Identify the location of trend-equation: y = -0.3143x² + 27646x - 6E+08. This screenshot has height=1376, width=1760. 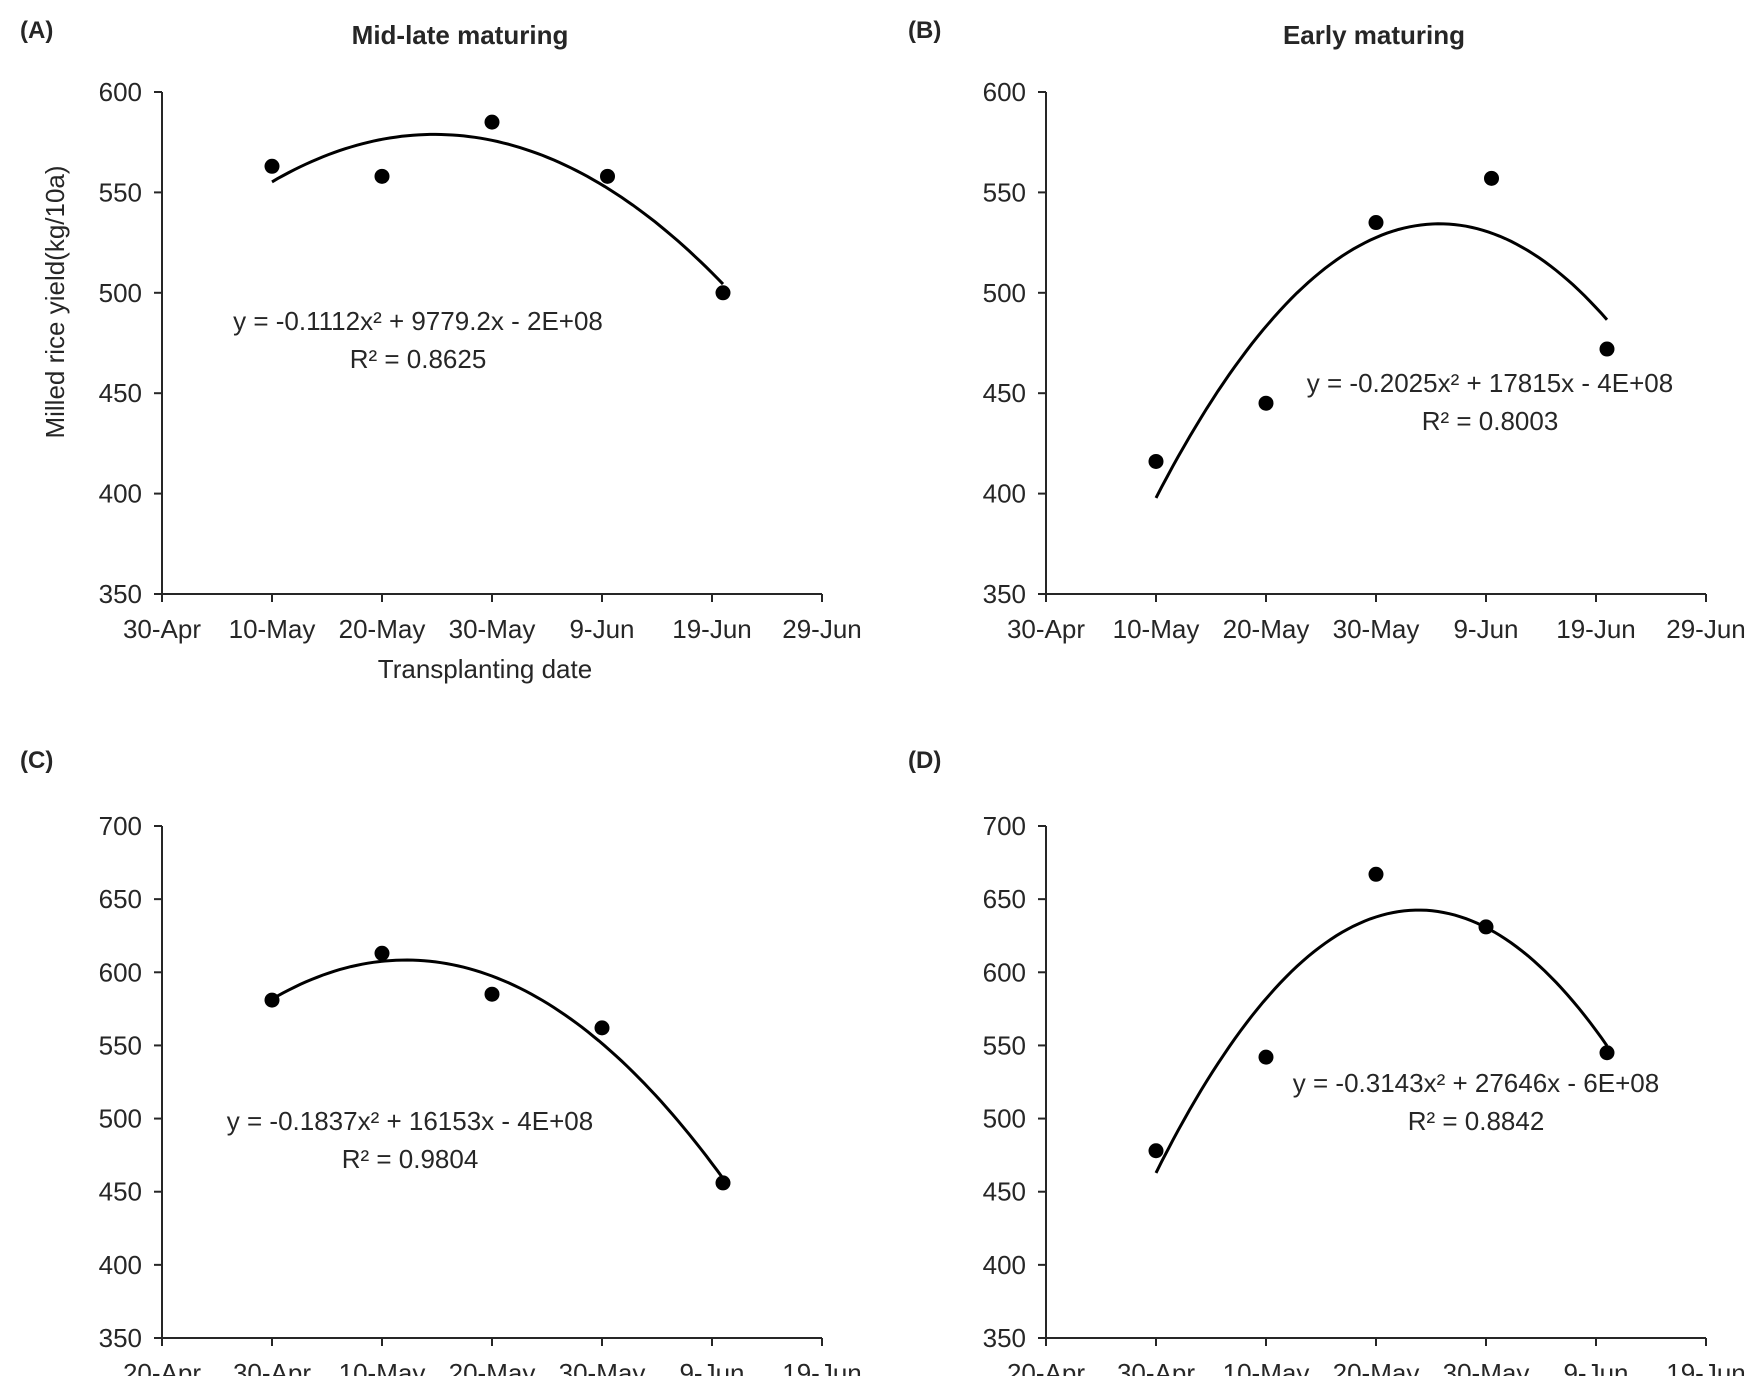
(1476, 1083).